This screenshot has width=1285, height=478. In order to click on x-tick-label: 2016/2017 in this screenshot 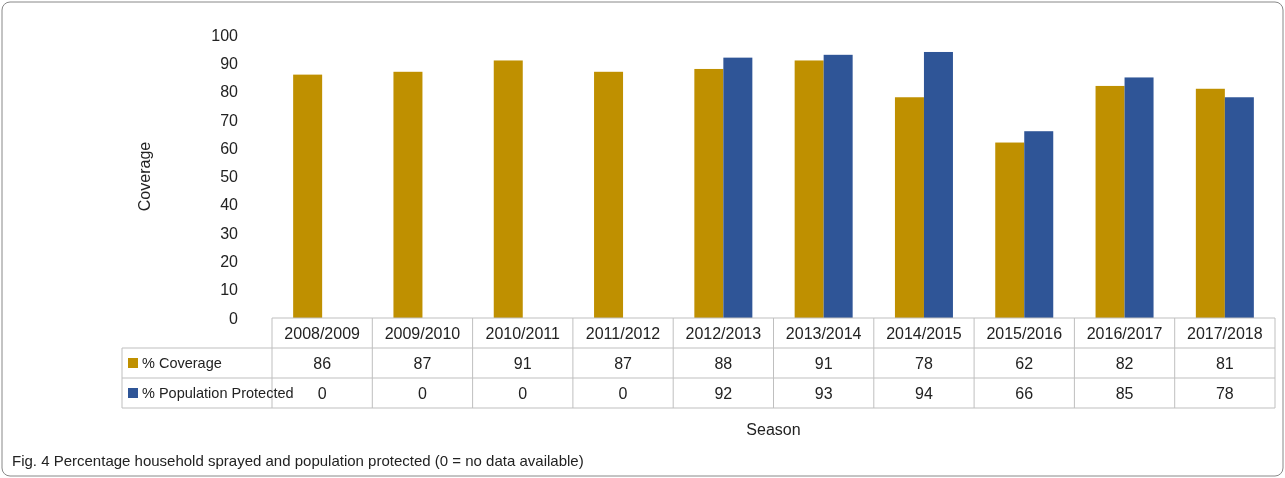, I will do `click(1124, 333)`.